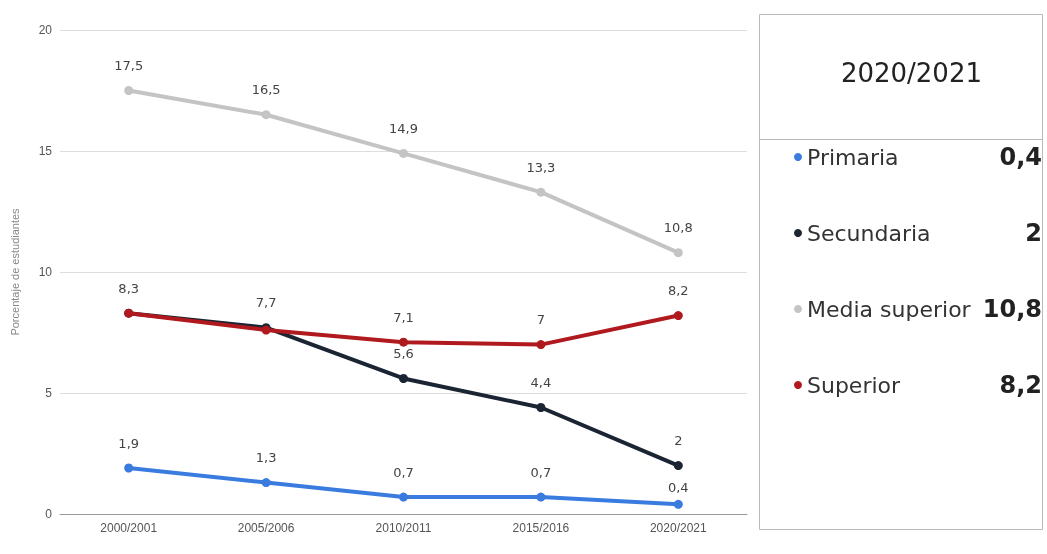 Image resolution: width=1047 pixels, height=554 pixels. I want to click on data-label: 13,3, so click(541, 167).